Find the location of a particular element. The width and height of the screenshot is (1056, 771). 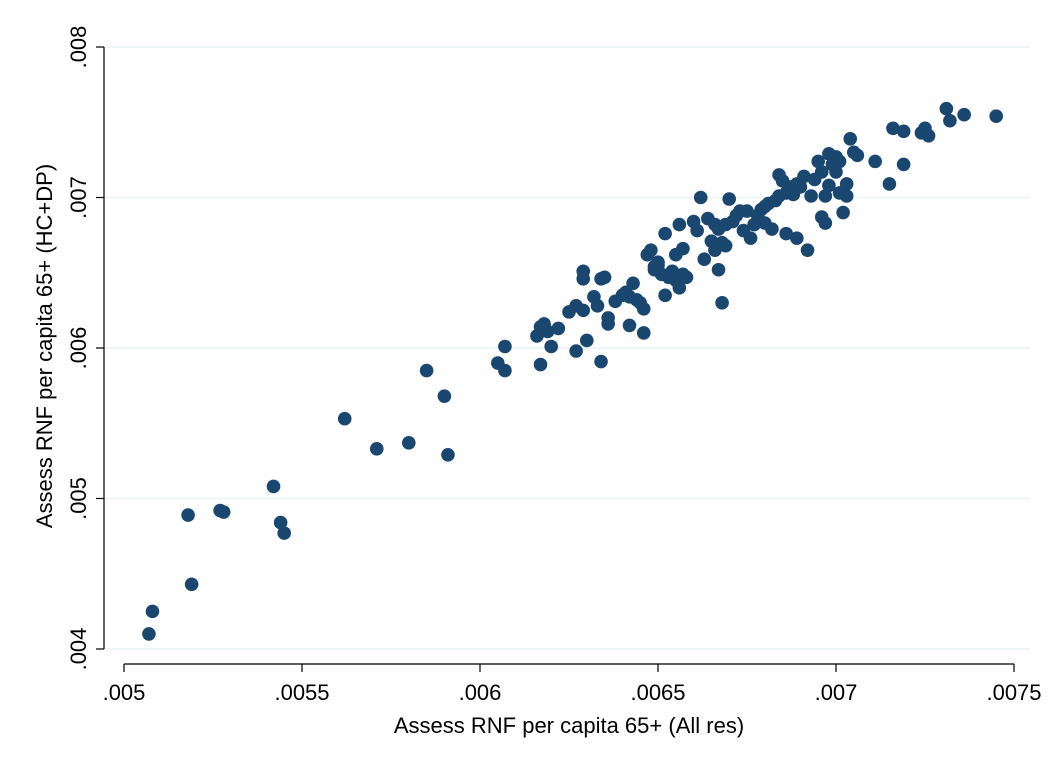

y-tick-label-0: .004 is located at coordinates (78, 649).